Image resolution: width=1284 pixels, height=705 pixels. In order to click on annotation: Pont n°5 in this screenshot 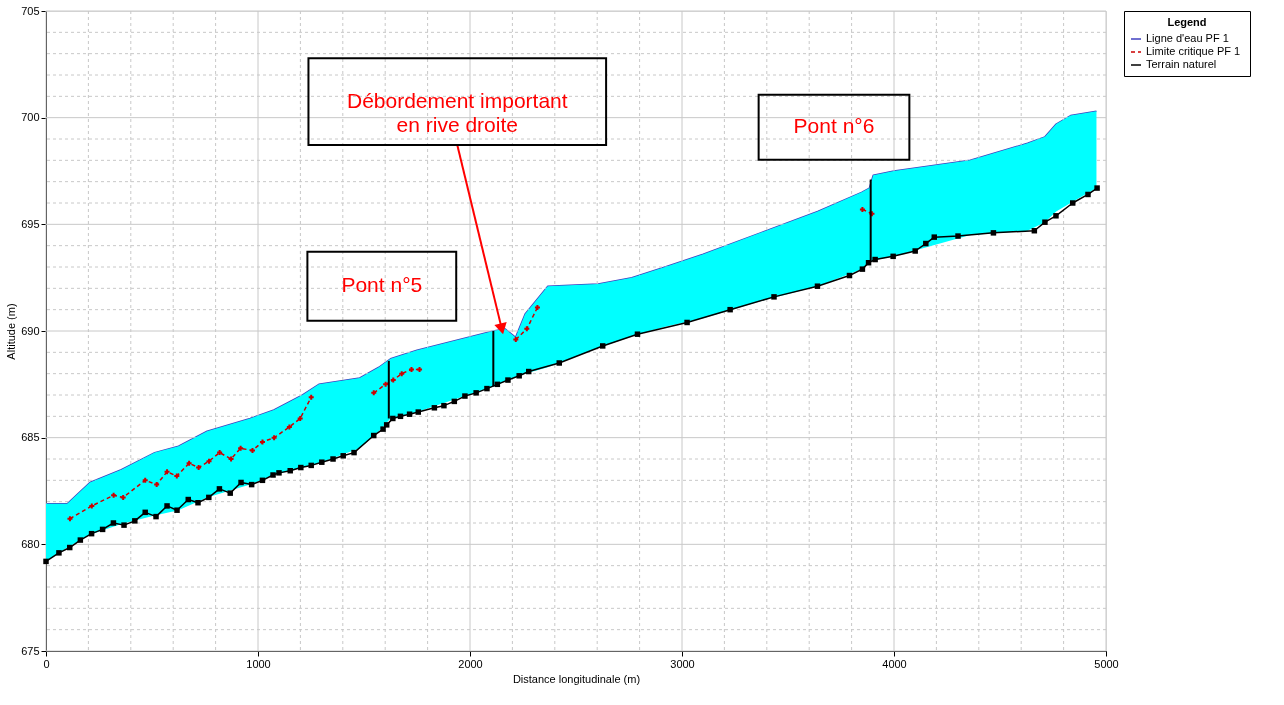, I will do `click(382, 285)`.